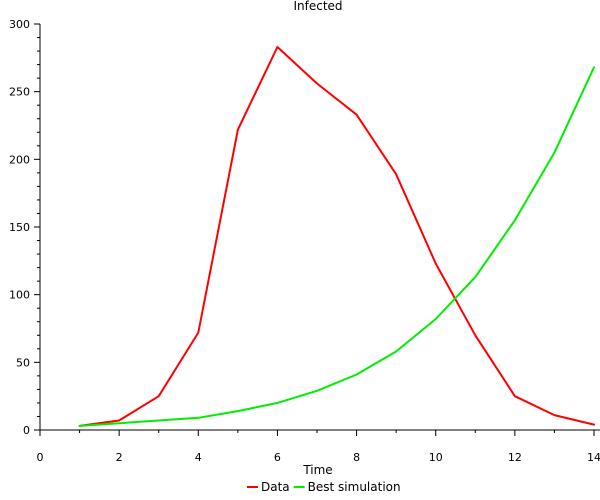 The width and height of the screenshot is (600, 500). Describe the element at coordinates (317, 6) in the screenshot. I see `chart-title: Infected` at that location.